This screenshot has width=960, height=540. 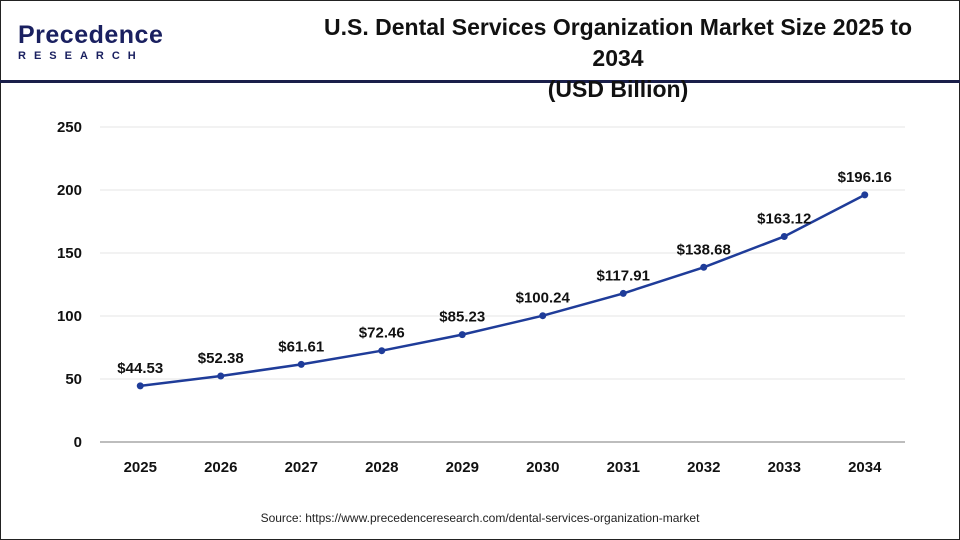 I want to click on data-label: $196.16, so click(x=865, y=177).